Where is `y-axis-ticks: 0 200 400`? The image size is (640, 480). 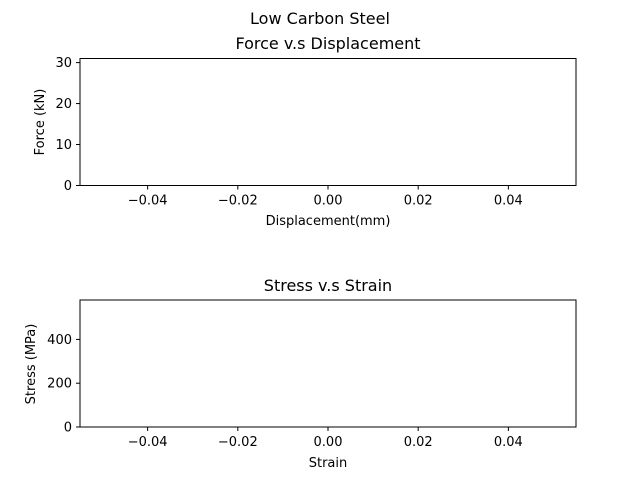
y-axis-ticks: 0 200 400 is located at coordinates (63, 384).